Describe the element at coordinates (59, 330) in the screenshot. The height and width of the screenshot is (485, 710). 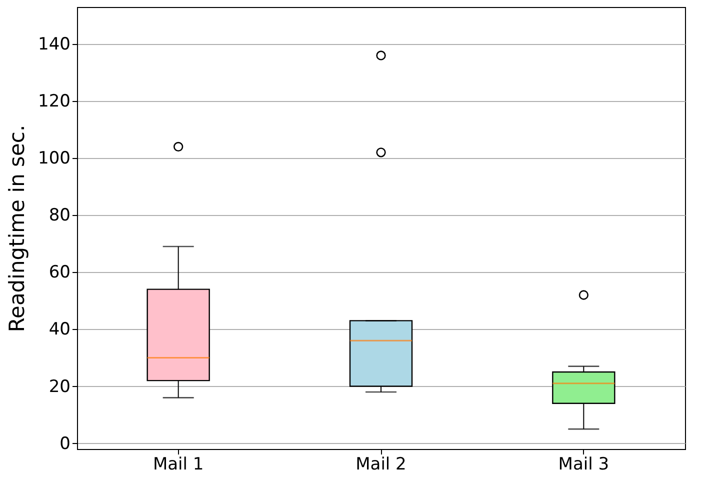
I see `y-tick-label: 40` at that location.